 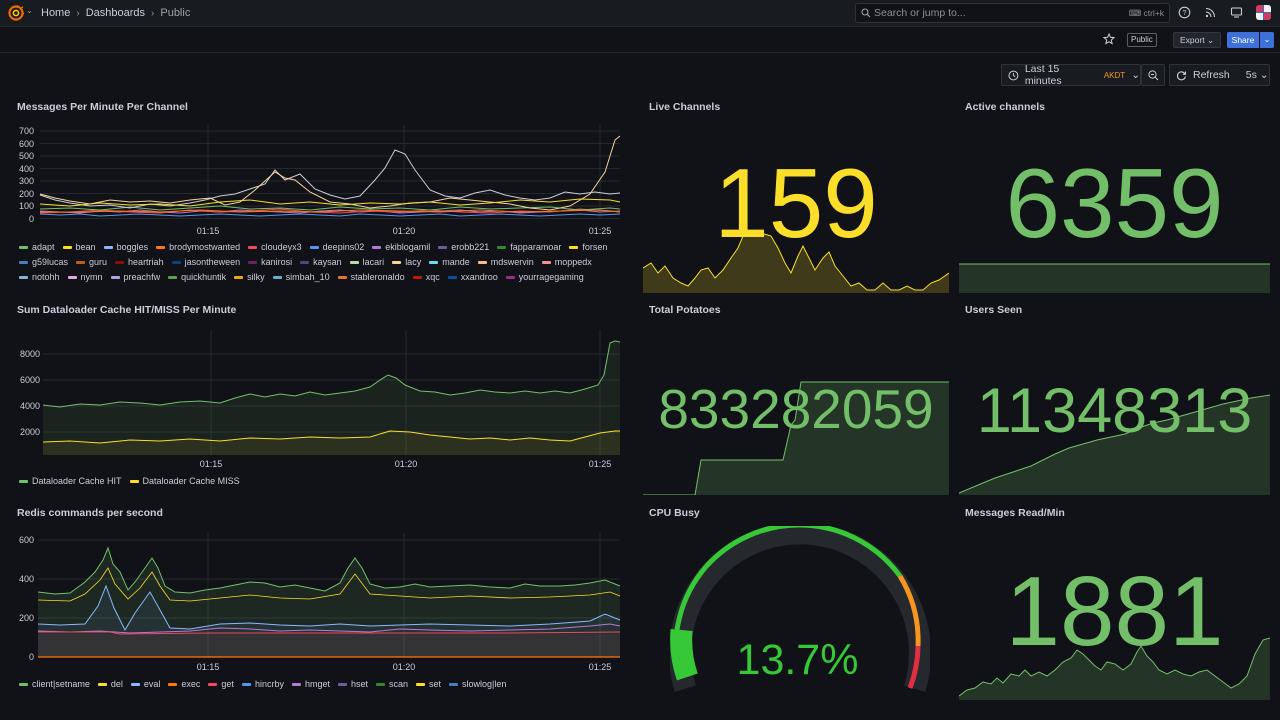 I want to click on legend-item: brodymostwanted, so click(x=198, y=247).